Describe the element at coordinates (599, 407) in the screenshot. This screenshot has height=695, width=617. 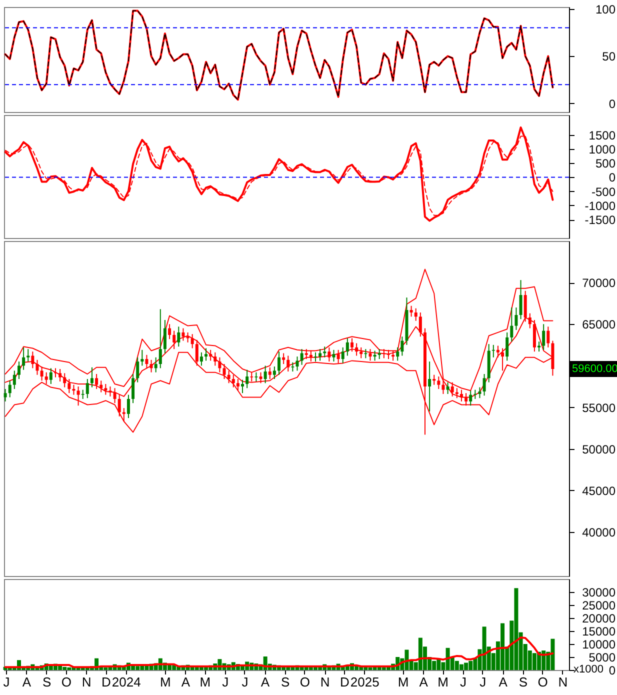
I see `y-tick-label: 55000` at that location.